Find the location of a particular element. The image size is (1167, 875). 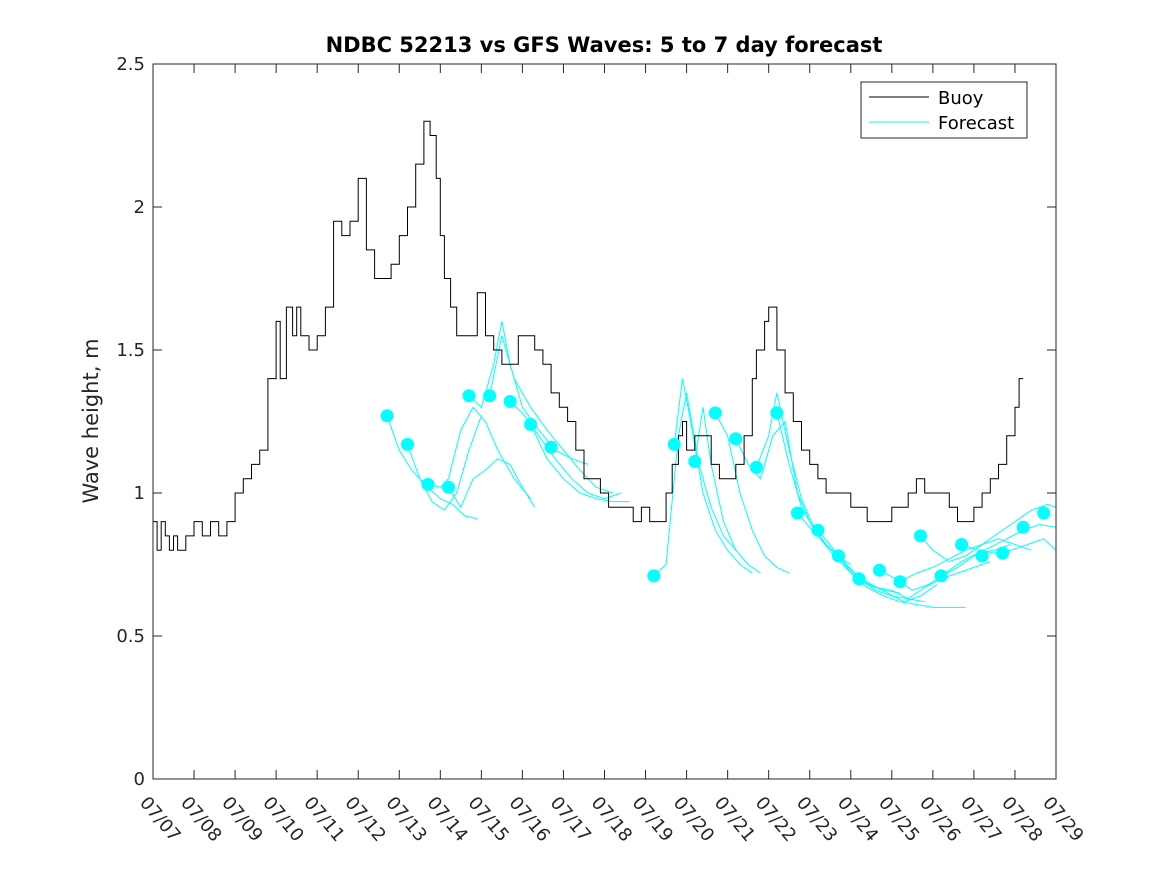

y-tick-label: 0 is located at coordinates (139, 779).